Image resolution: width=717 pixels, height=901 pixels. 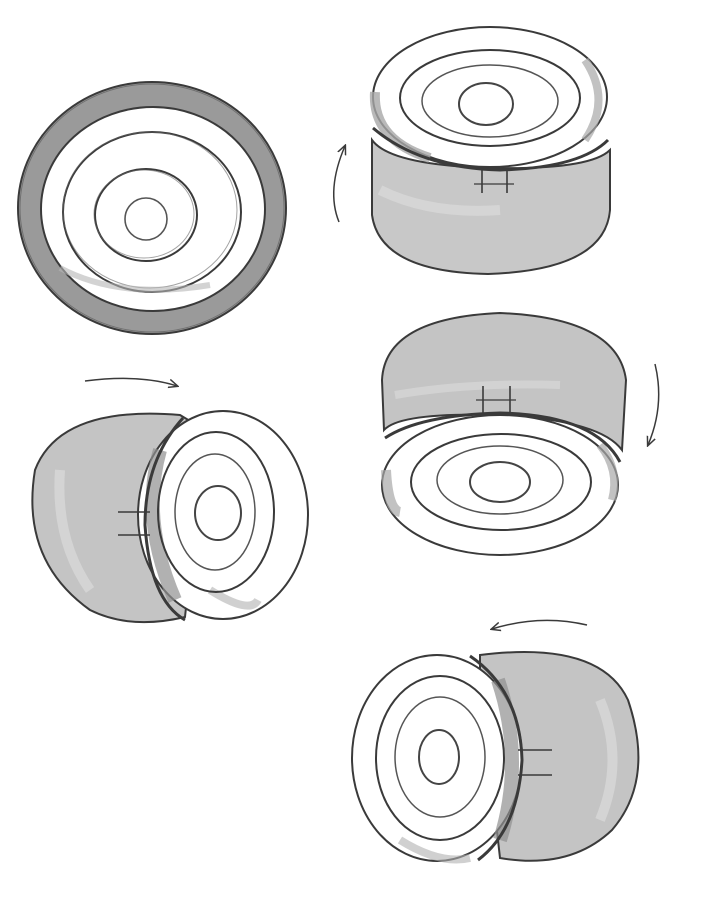 What do you see at coordinates (339, 184) in the screenshot?
I see `curved-arrow-up-icon` at bounding box center [339, 184].